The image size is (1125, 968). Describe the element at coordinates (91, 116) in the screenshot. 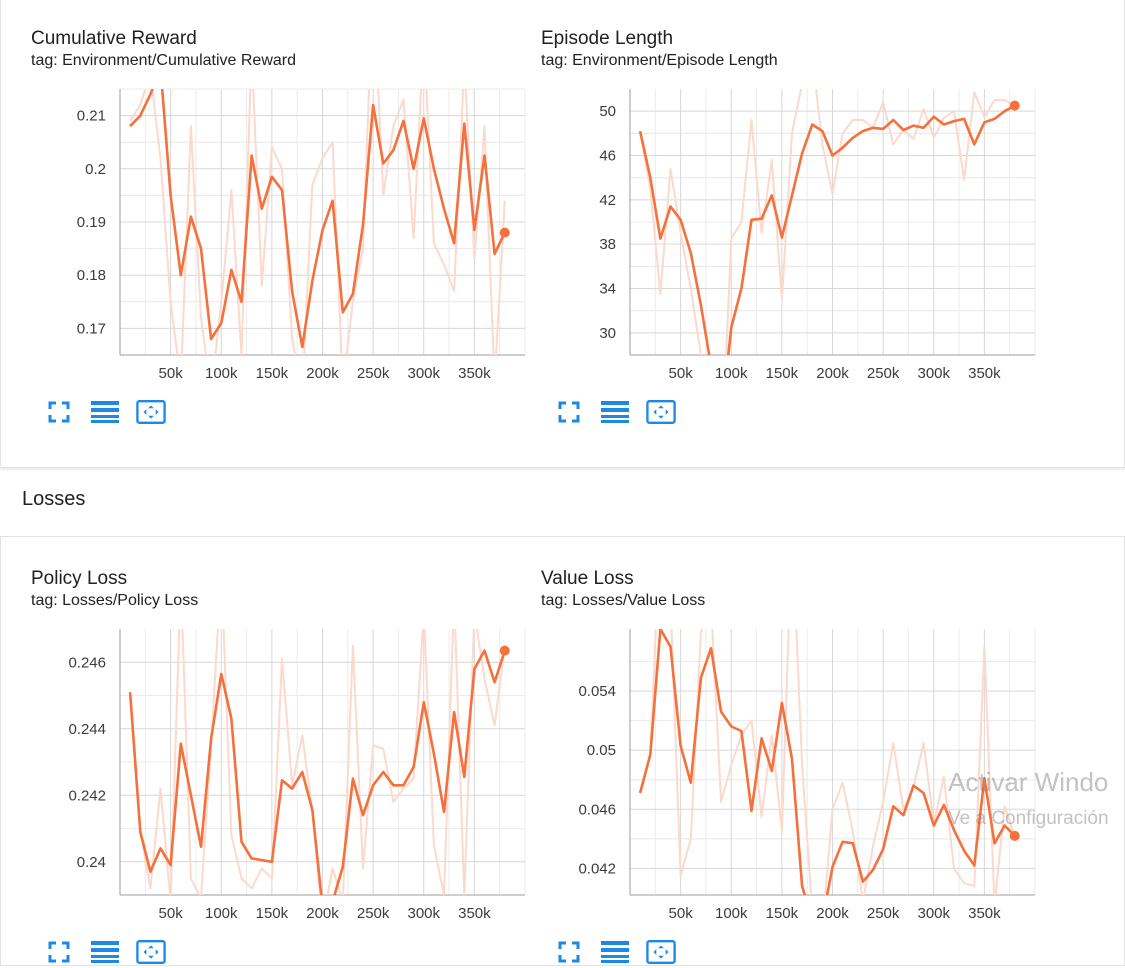

I see `y-tick-label: 0.21` at that location.